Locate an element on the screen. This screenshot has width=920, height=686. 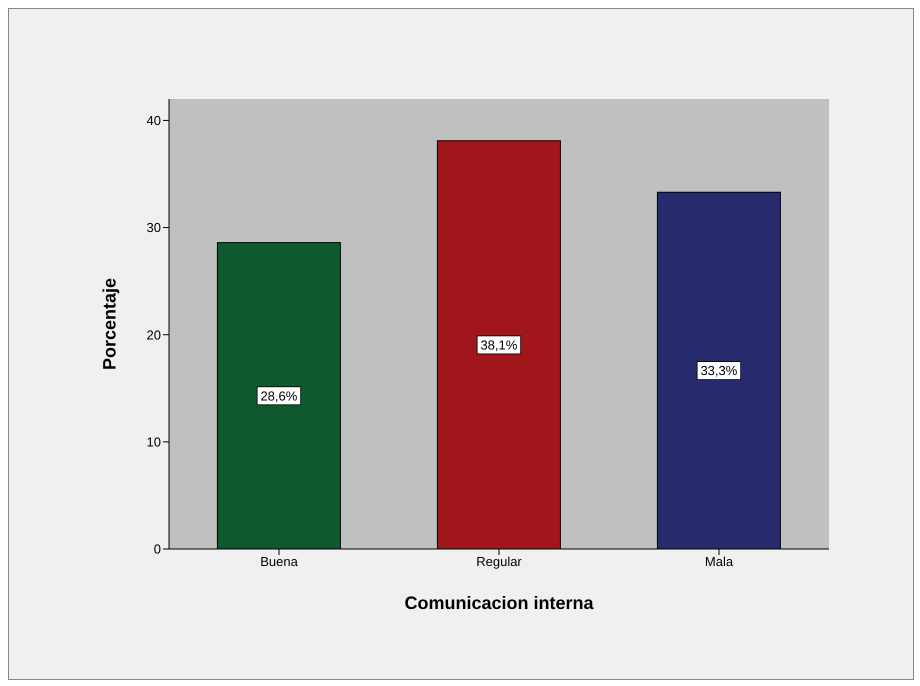
y-tick-label: 10 is located at coordinates (153, 442).